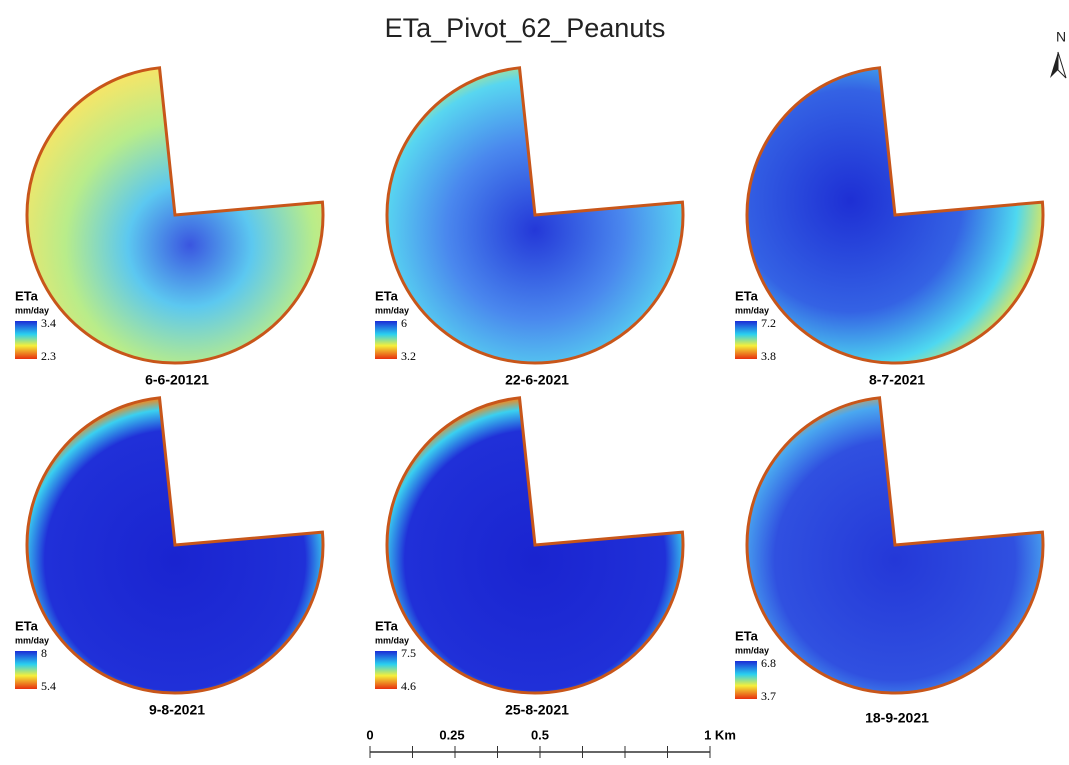  What do you see at coordinates (408, 653) in the screenshot?
I see `legend-max: 7.5` at bounding box center [408, 653].